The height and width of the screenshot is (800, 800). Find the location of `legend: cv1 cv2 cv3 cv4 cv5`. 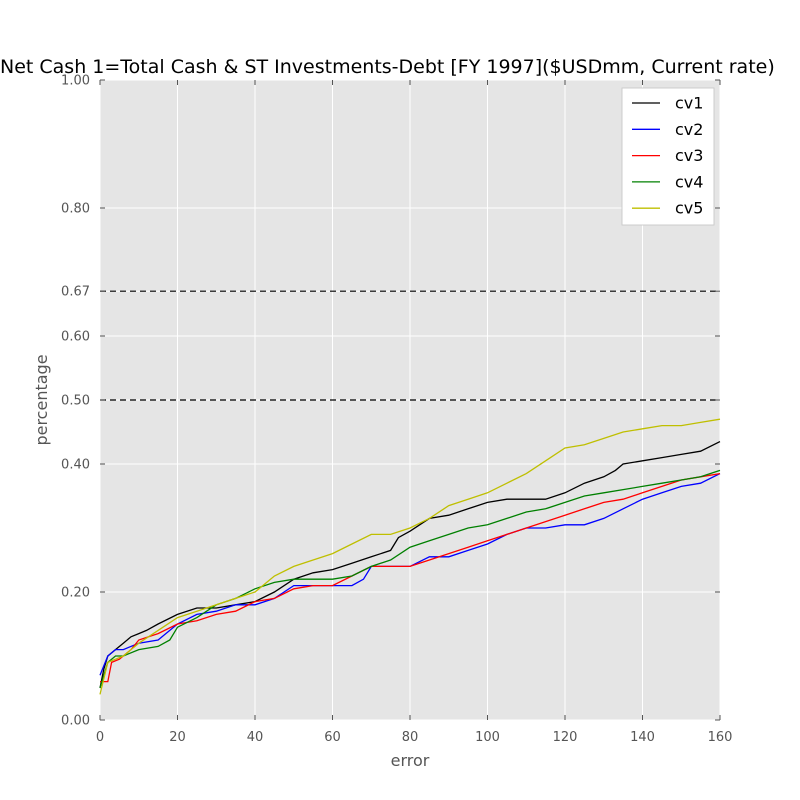

legend: cv1 cv2 cv3 cv4 cv5 is located at coordinates (668, 156).